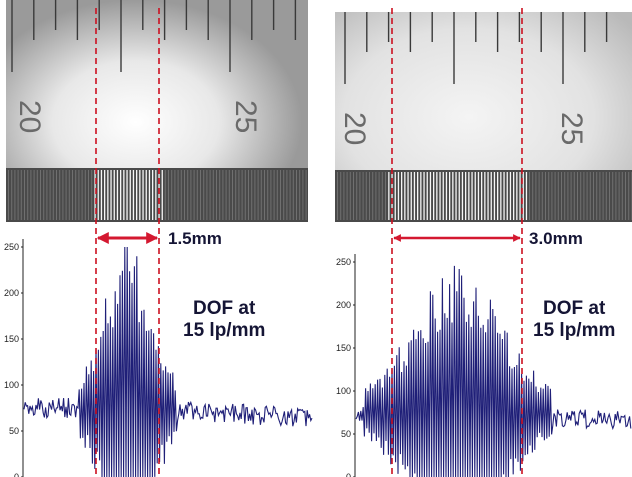  Describe the element at coordinates (195, 238) in the screenshot. I see `dof-width-label-left: 1.5mm` at that location.